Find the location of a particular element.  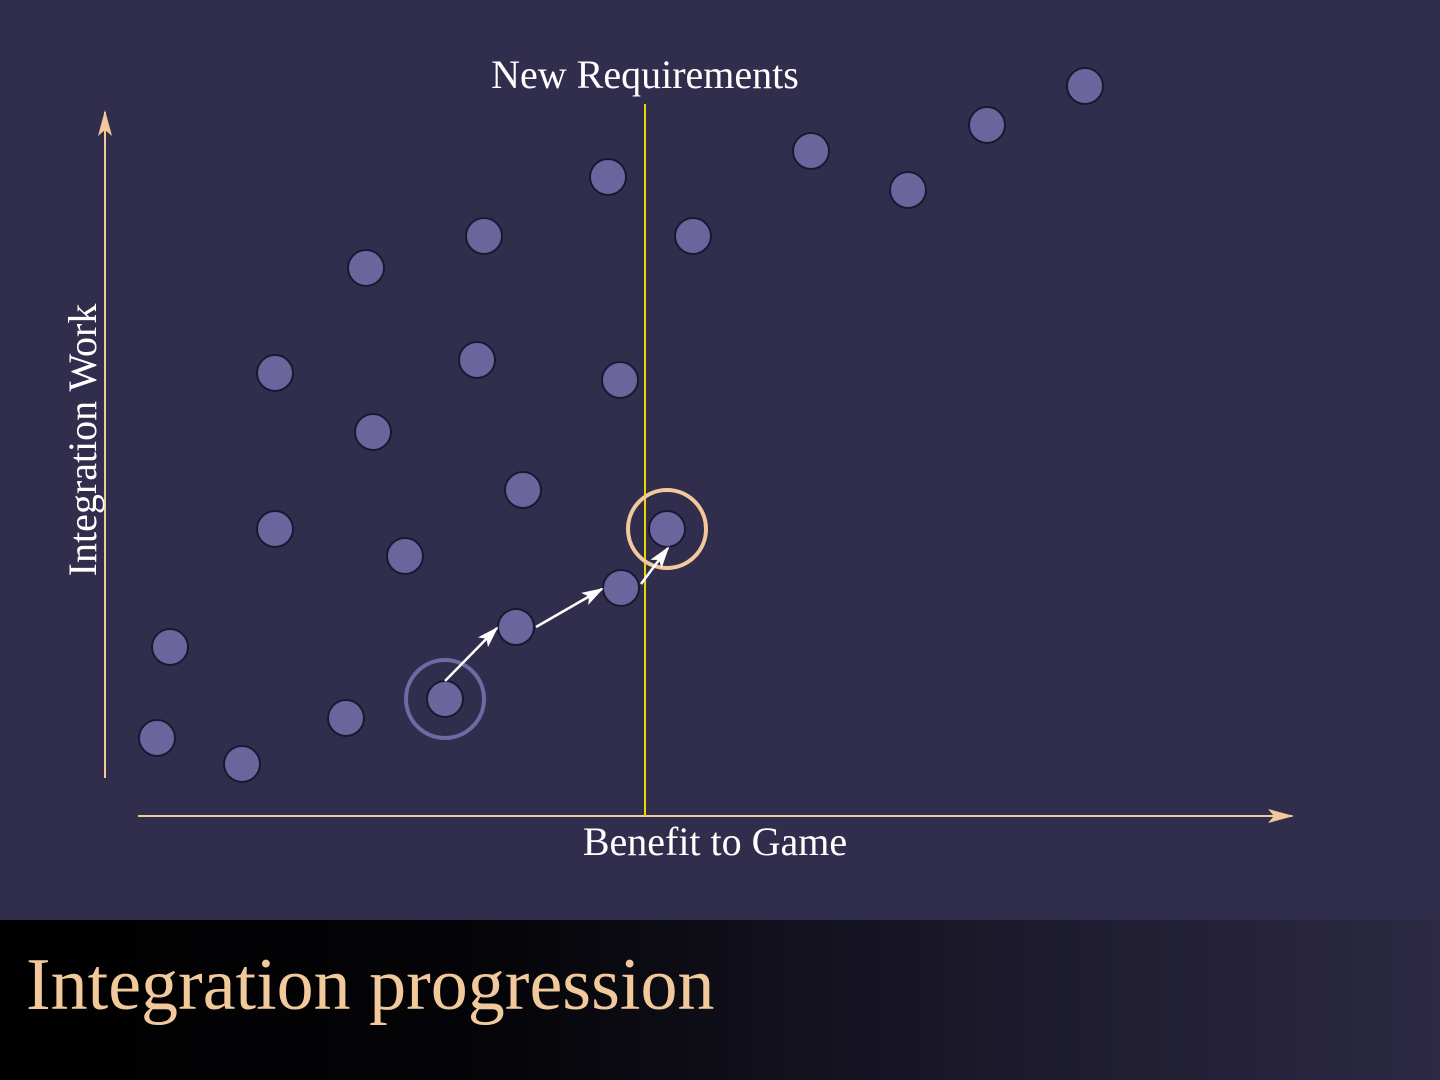

y-axis-label: Integration Work is located at coordinates (82, 440).